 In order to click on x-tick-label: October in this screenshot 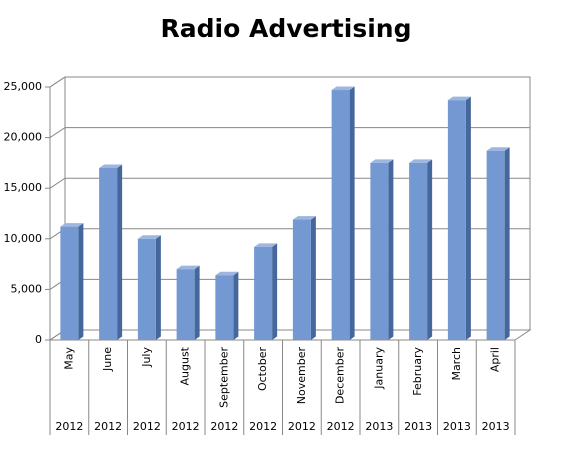, I will do `click(262, 369)`.